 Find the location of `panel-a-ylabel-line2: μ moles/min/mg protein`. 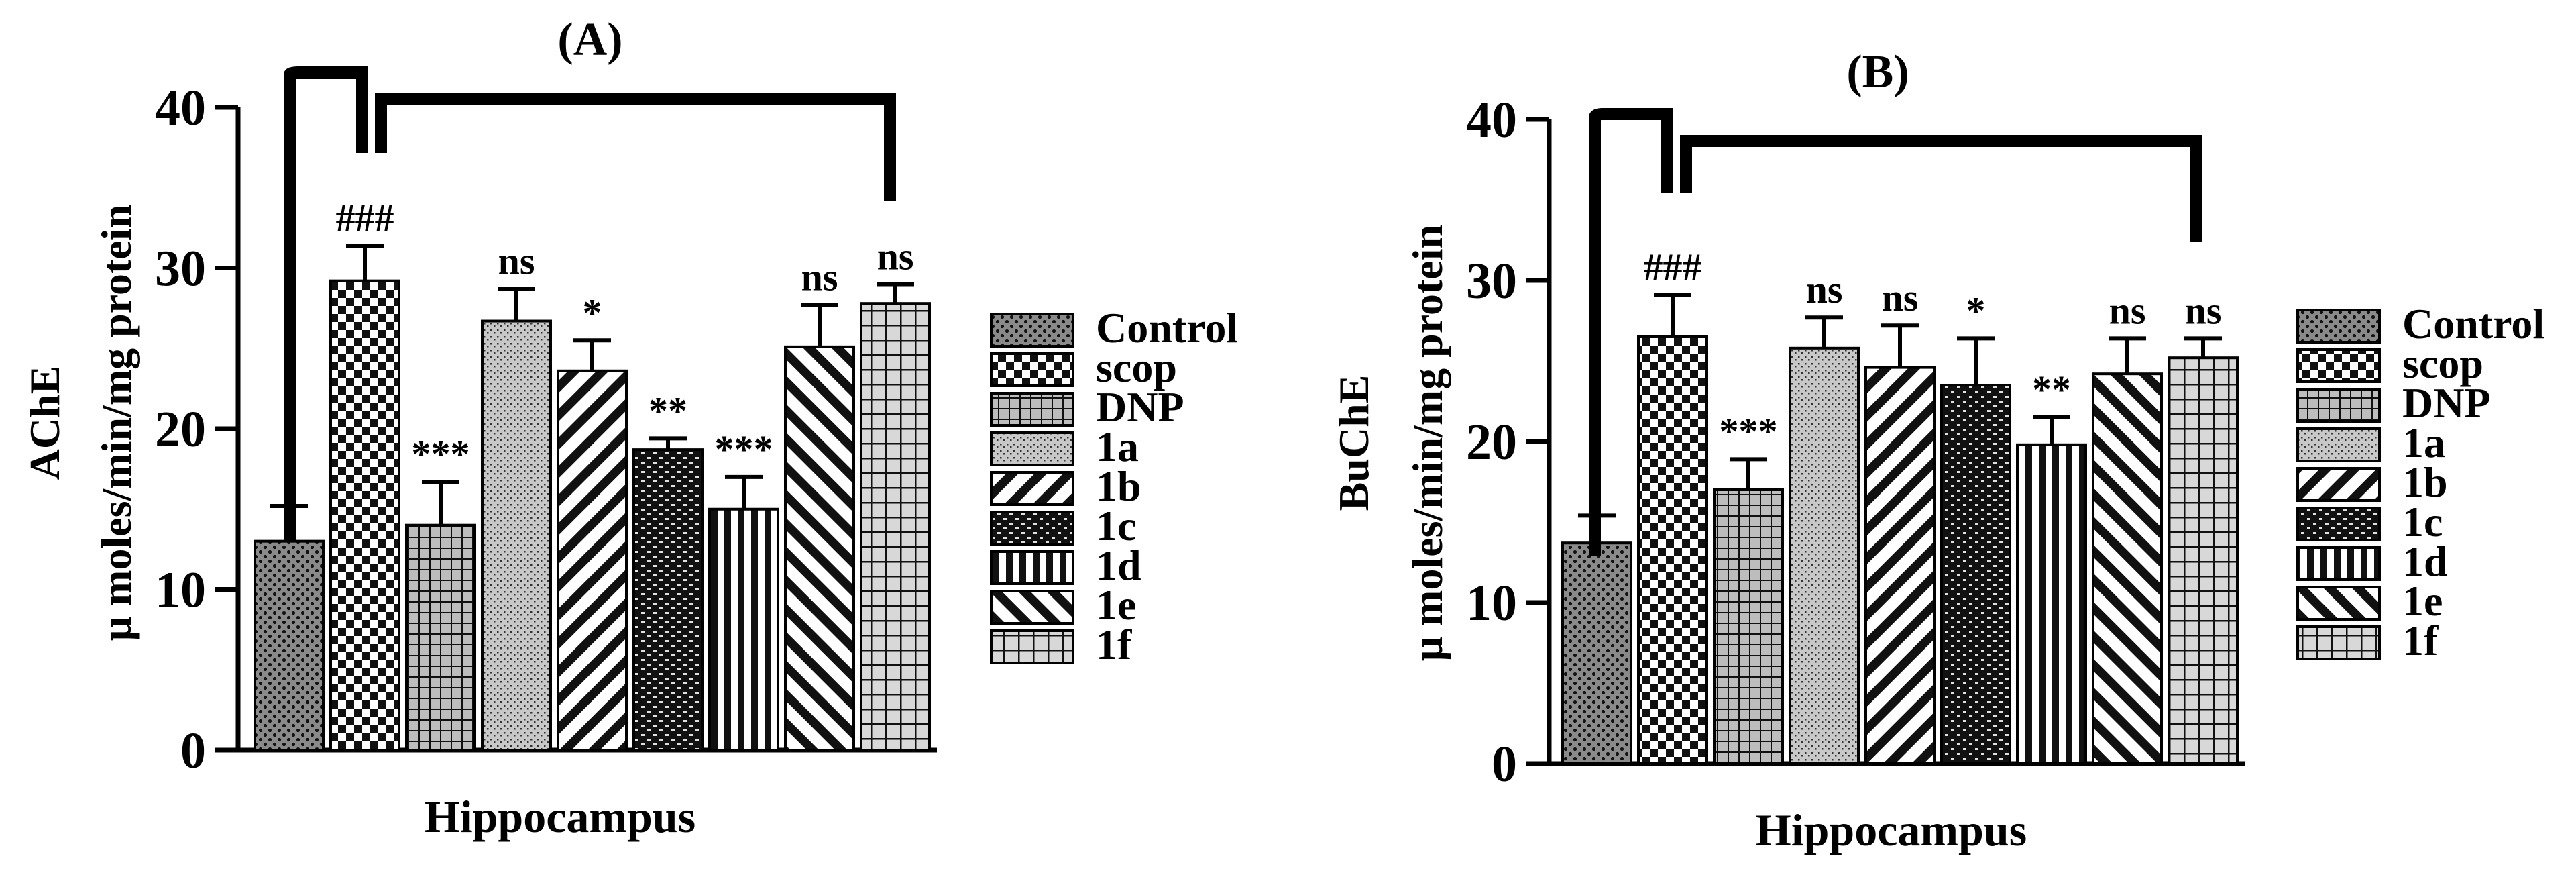

panel-a-ylabel-line2: μ moles/min/mg protein is located at coordinates (116, 423).